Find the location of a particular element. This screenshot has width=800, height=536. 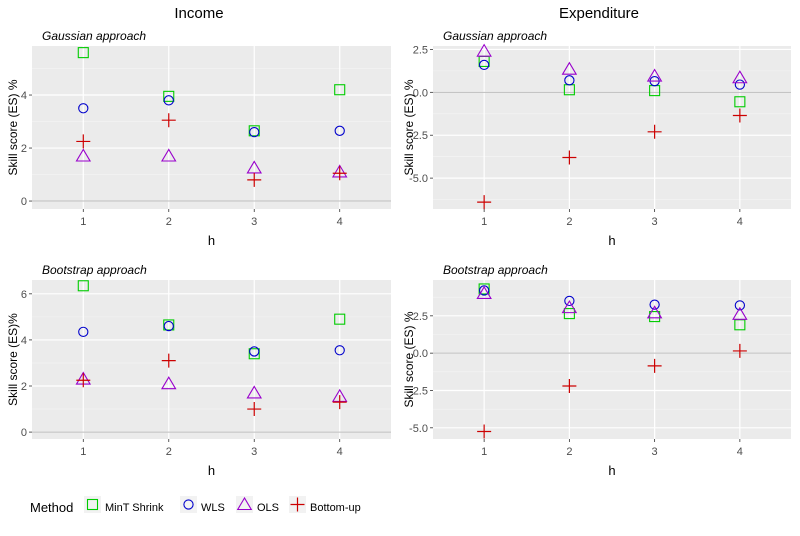

legend-key-wls is located at coordinates (188, 504).